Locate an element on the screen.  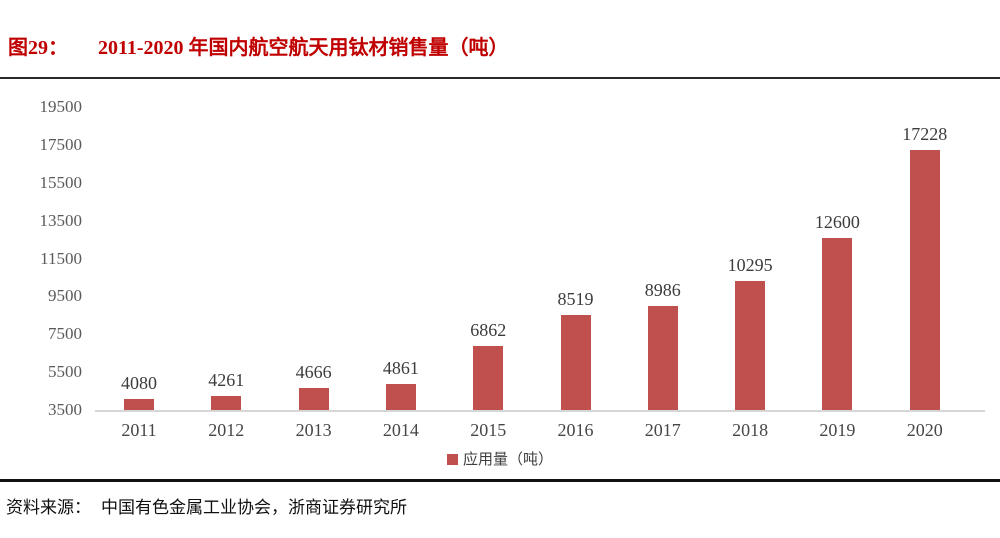
data-label-2012: 4261 is located at coordinates (226, 379).